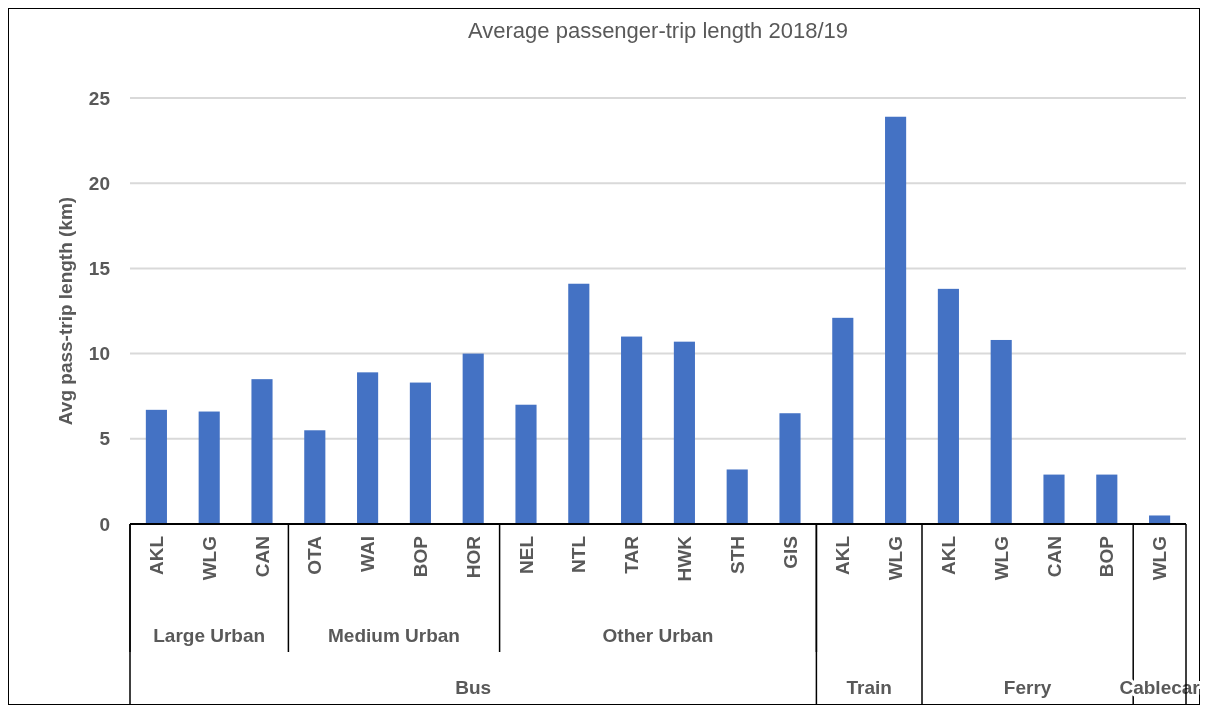  I want to click on x-tick-label: HWK, so click(685, 558).